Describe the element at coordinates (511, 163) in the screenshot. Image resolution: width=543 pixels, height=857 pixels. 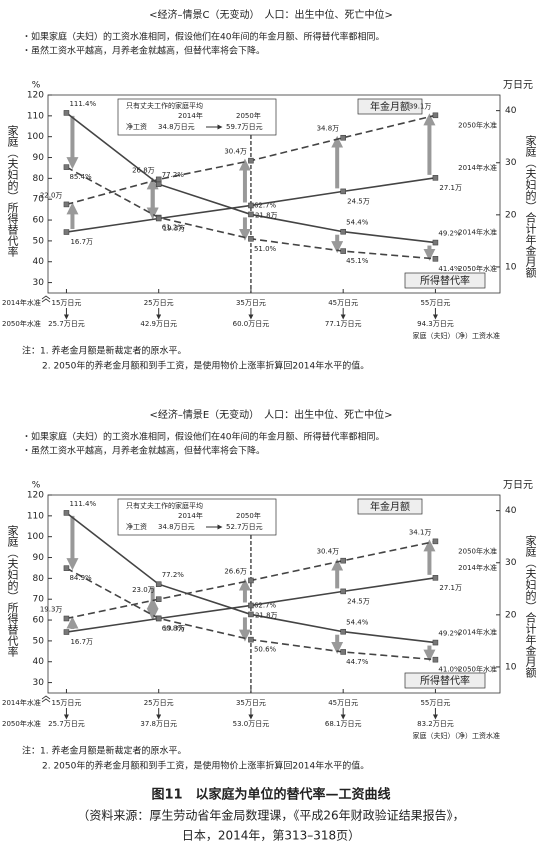
I see `y2-tick-label: 30` at that location.